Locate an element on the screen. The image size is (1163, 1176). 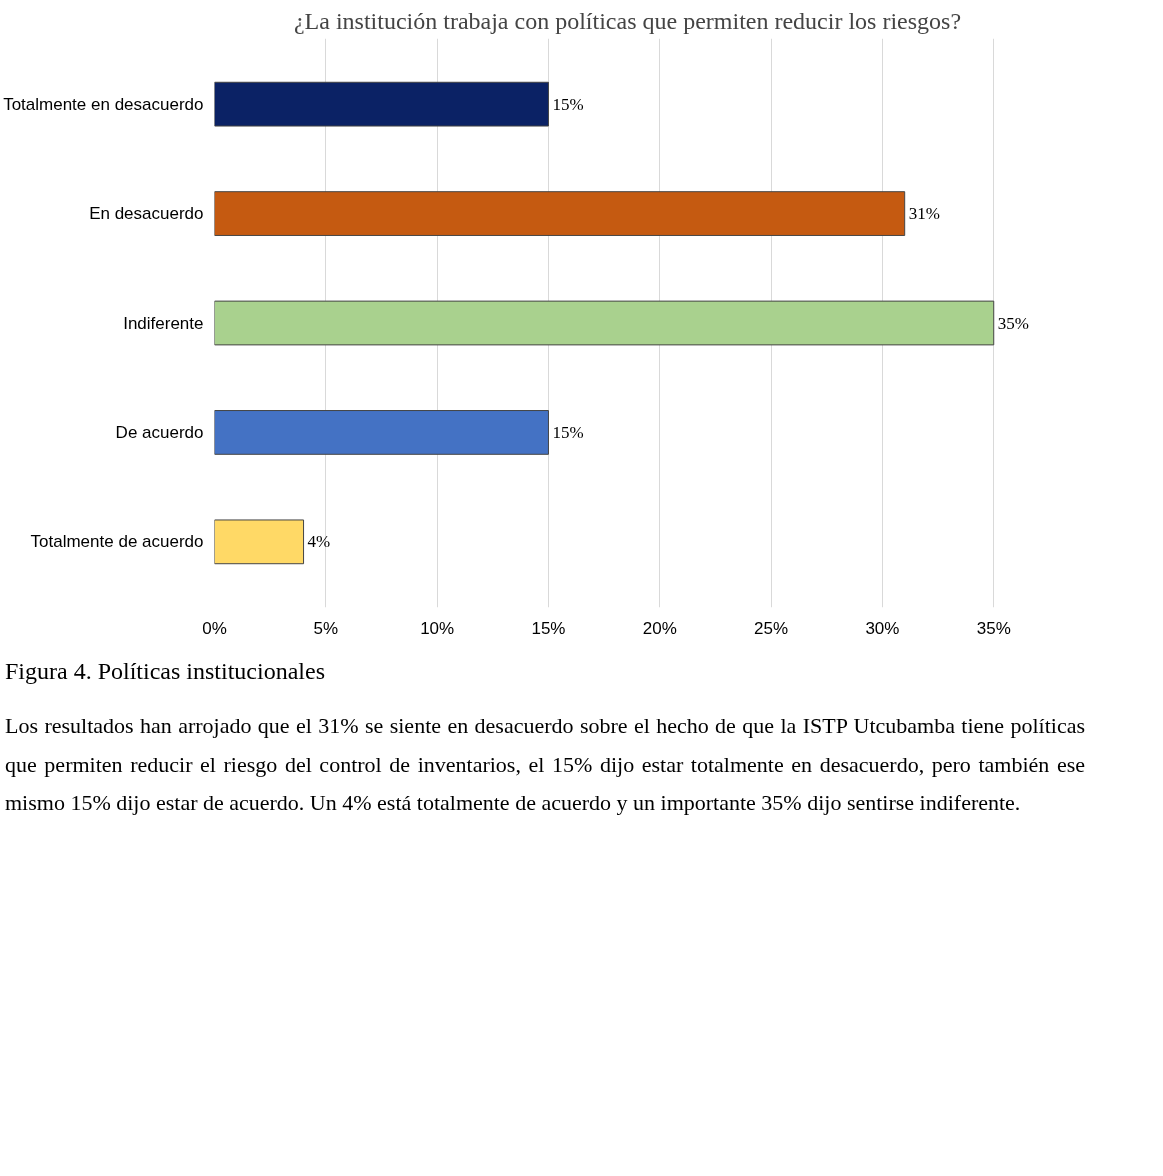
x-tick-label: 20% is located at coordinates (659, 628).